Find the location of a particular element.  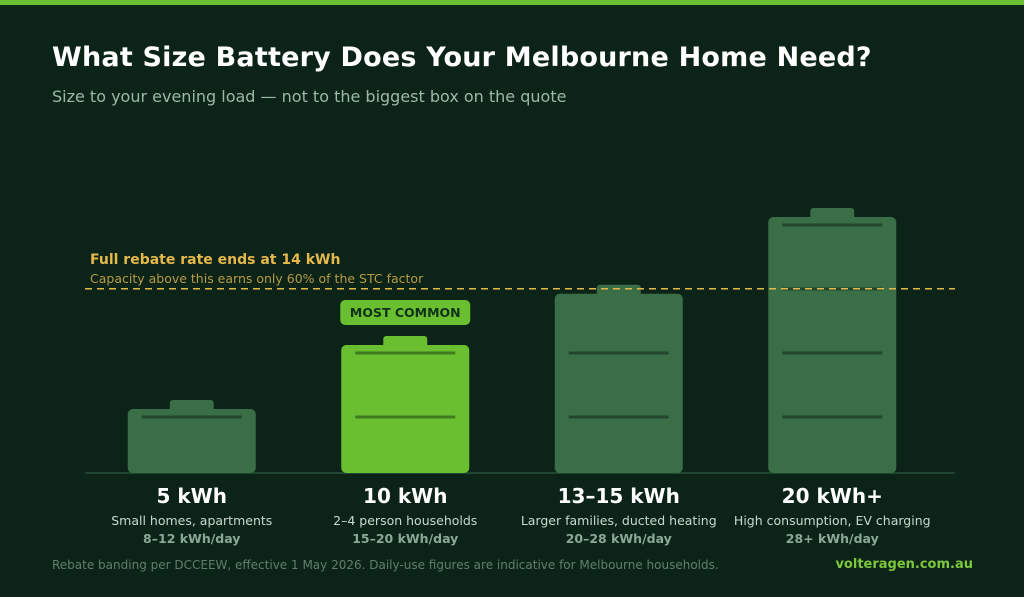

household-label-1: Small homes, apartments is located at coordinates (191, 520).